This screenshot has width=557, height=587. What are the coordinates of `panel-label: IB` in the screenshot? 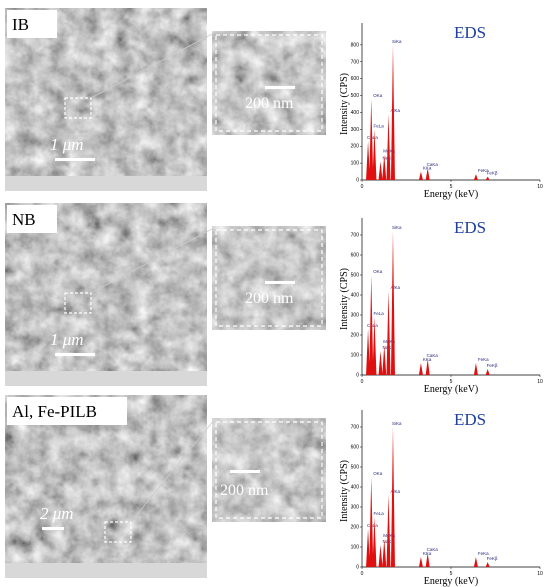 It's located at (20, 24).